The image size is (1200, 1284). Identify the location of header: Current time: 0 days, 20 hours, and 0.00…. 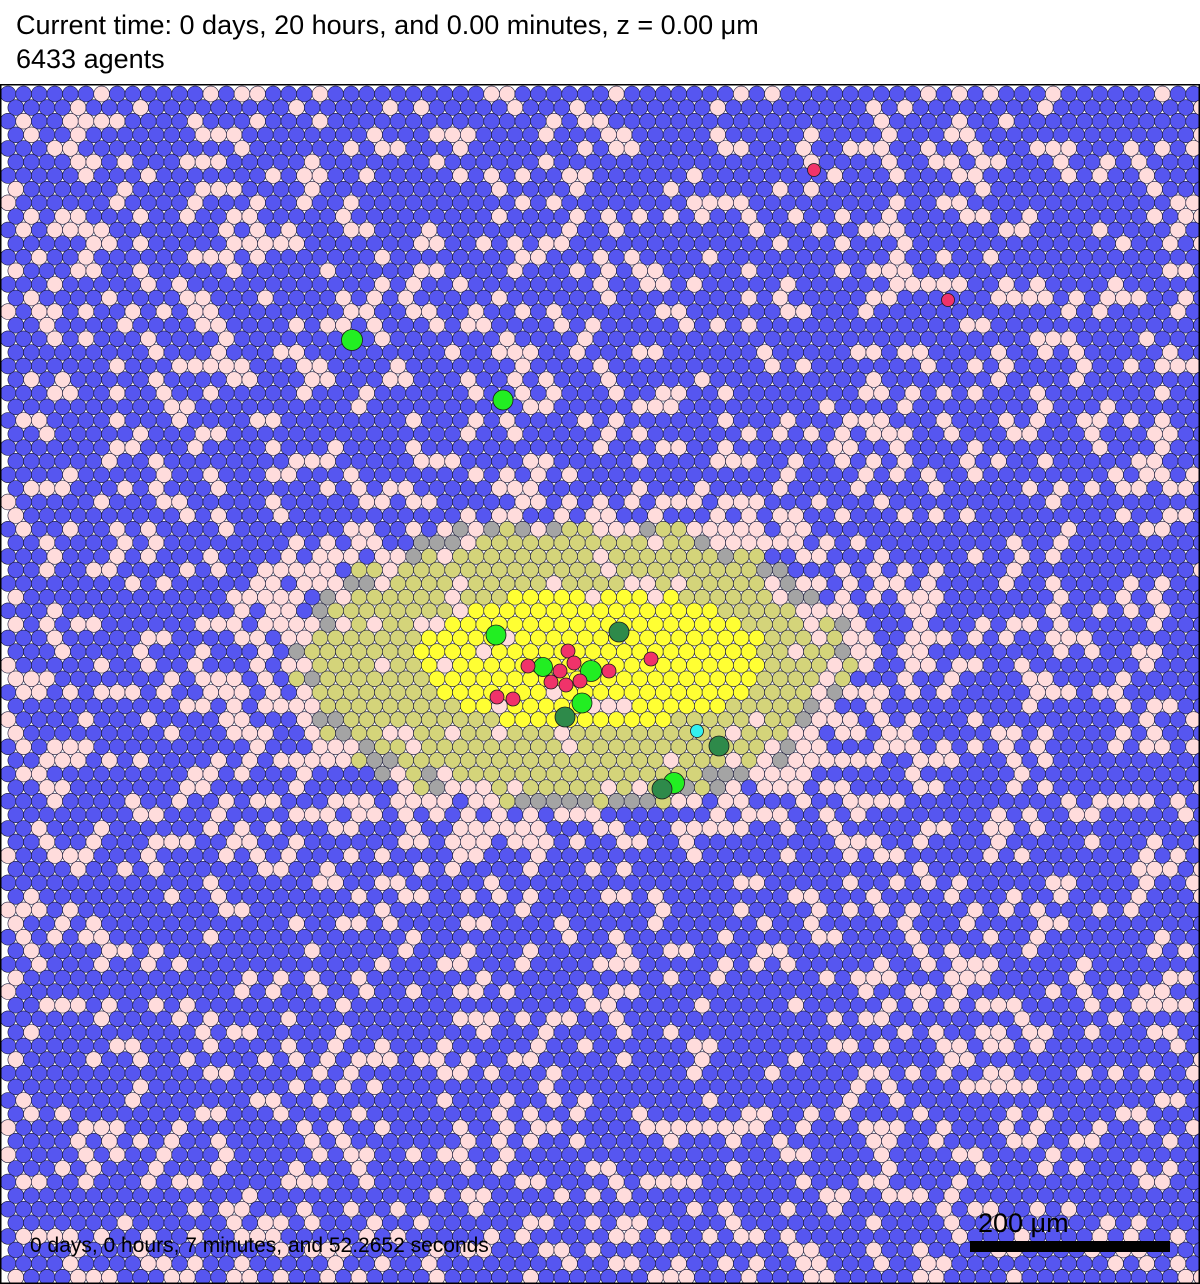
(600, 42).